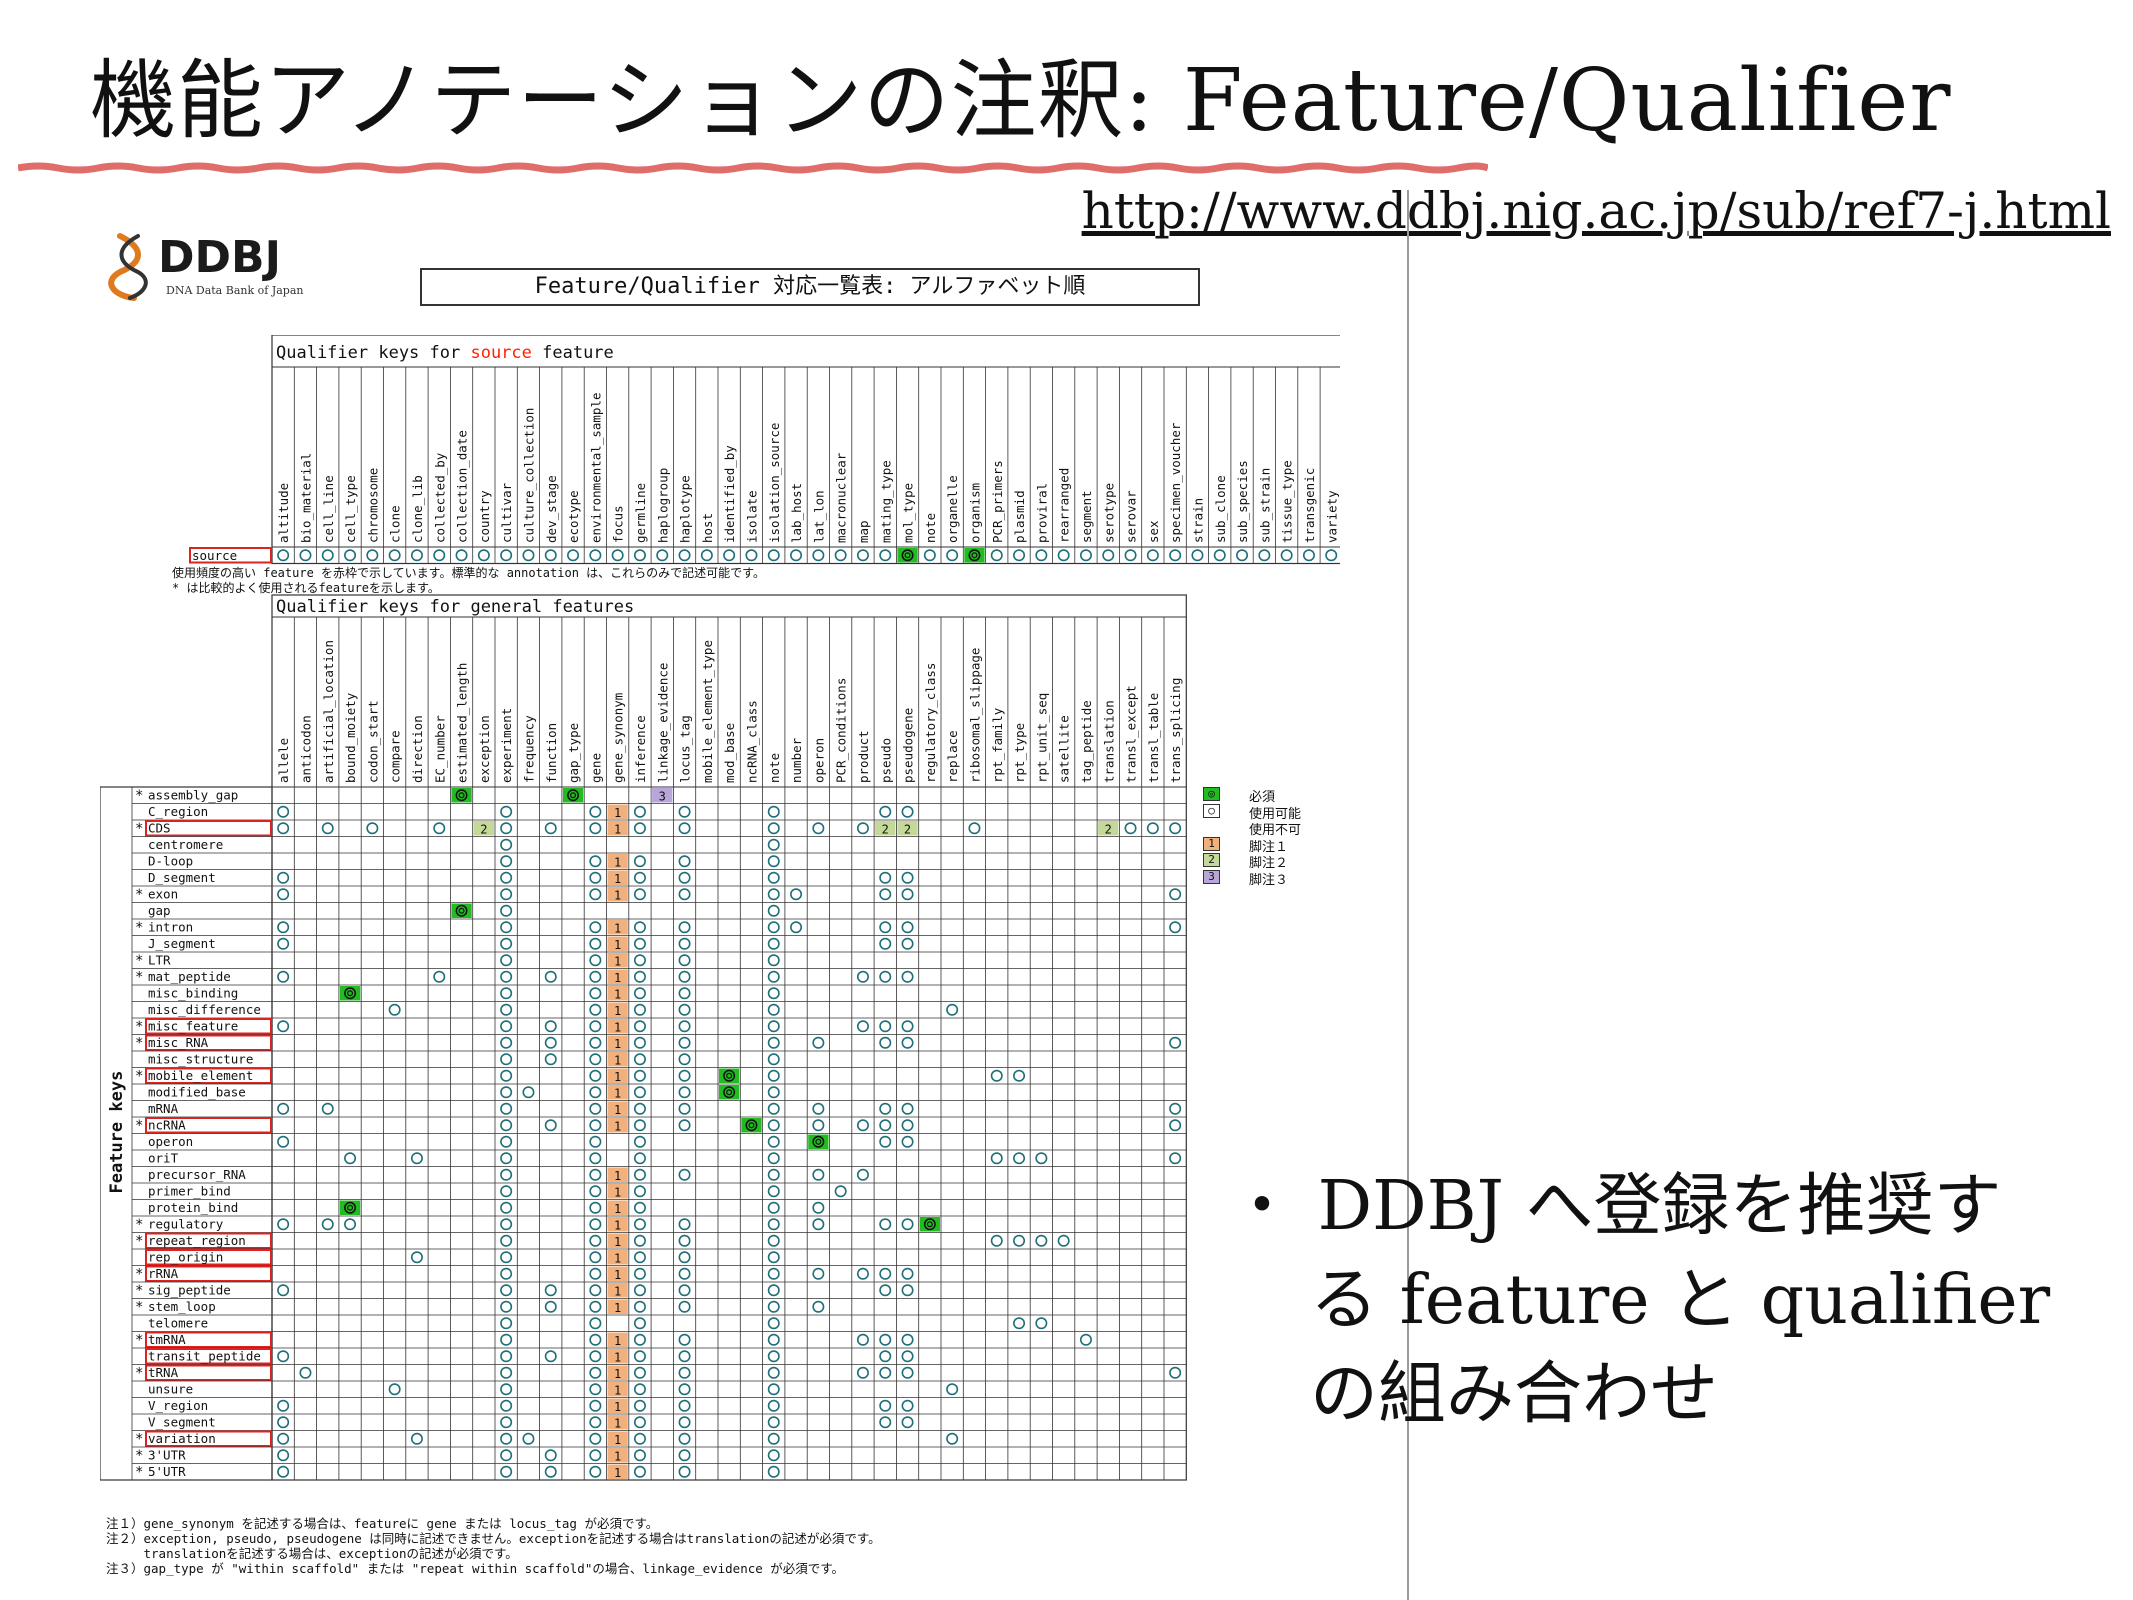 The image size is (2133, 1600). I want to click on feature-key-label: C_region, so click(178, 811).